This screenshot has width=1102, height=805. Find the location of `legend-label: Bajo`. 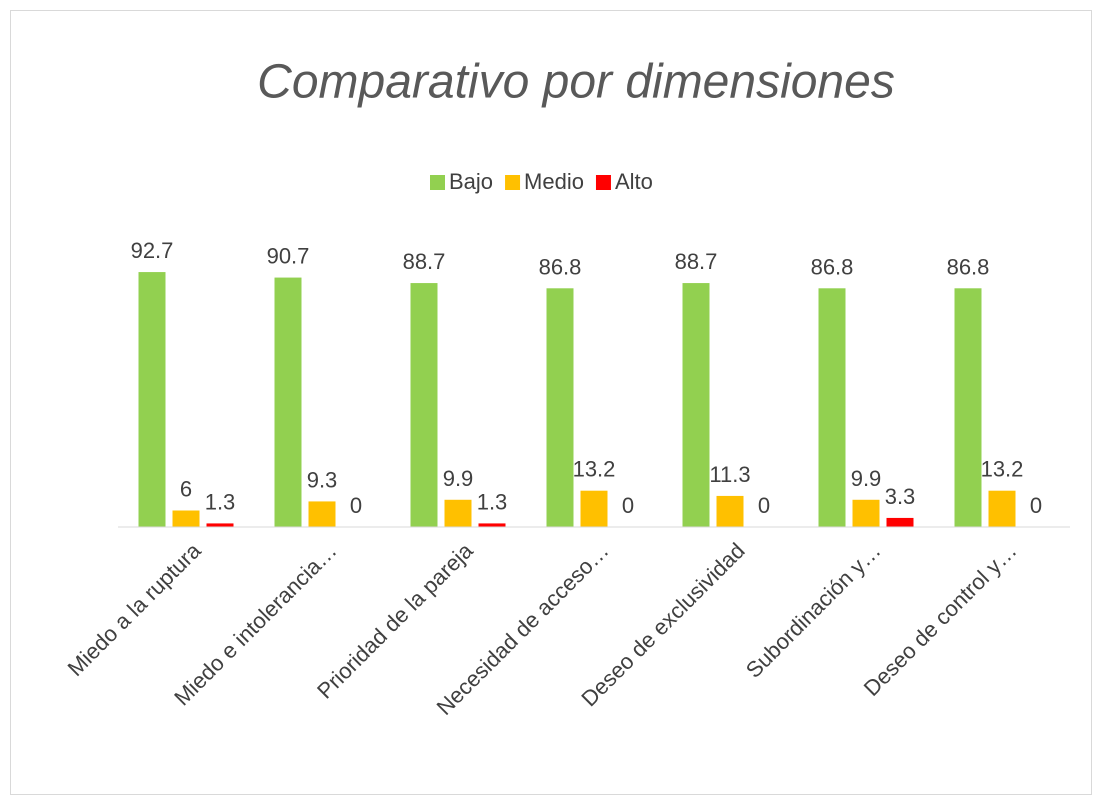

legend-label: Bajo is located at coordinates (471, 181).